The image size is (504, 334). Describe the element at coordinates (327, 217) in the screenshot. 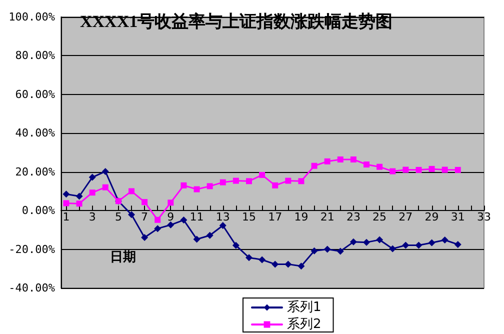

I see `x-tick-label: 21` at that location.